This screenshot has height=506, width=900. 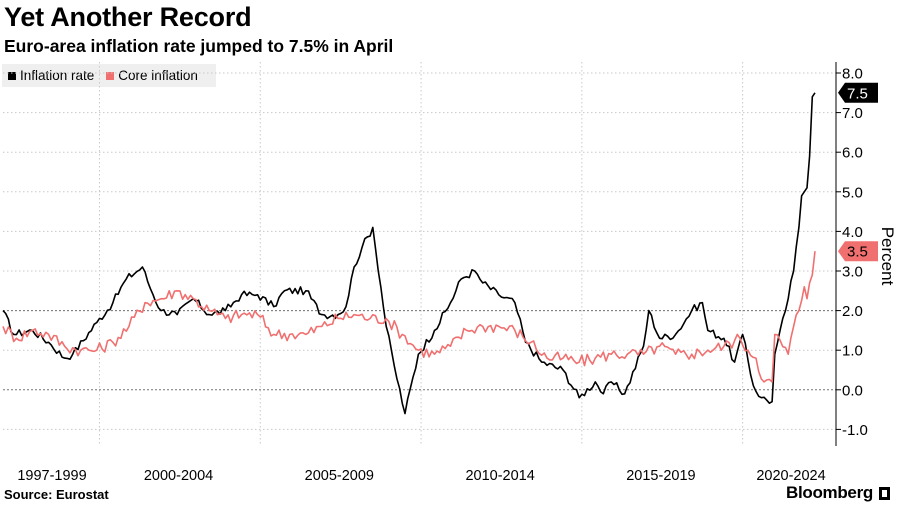 I want to click on x-tick-label: 2000-2004, so click(x=178, y=476).